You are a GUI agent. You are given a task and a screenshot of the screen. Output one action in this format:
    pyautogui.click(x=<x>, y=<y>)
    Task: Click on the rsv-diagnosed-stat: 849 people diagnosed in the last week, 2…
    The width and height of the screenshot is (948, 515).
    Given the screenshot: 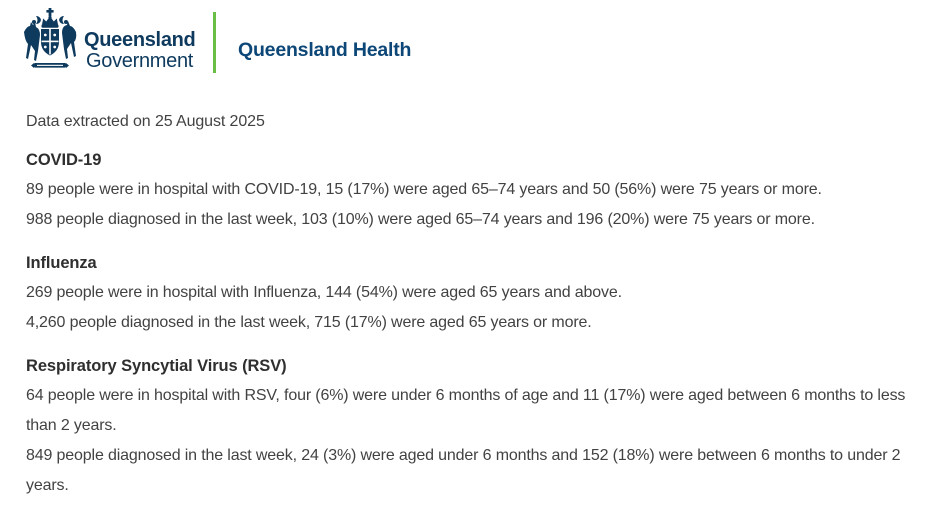 What is the action you would take?
    pyautogui.click(x=463, y=470)
    